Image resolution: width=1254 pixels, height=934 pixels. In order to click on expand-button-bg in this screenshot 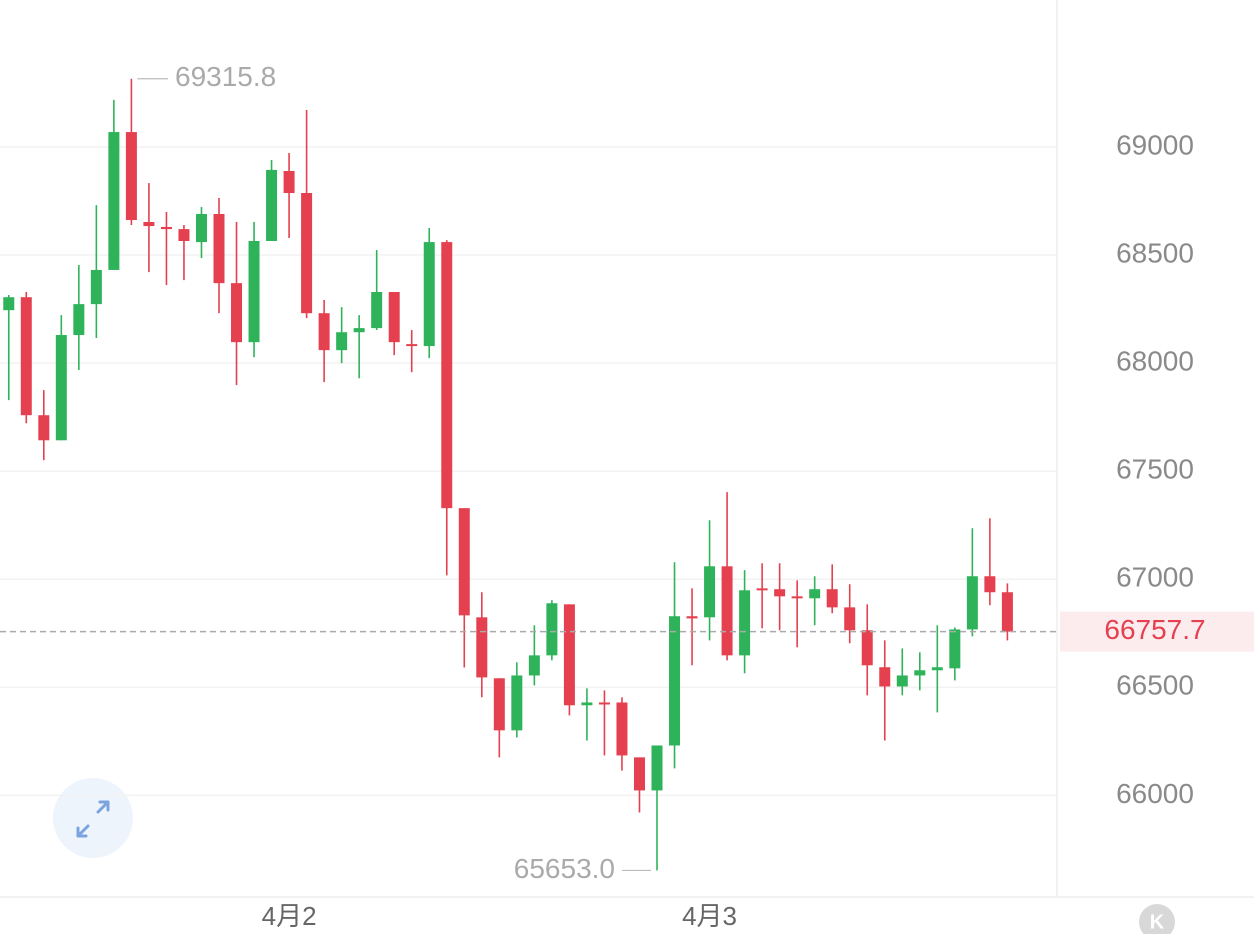, I will do `click(93, 818)`.